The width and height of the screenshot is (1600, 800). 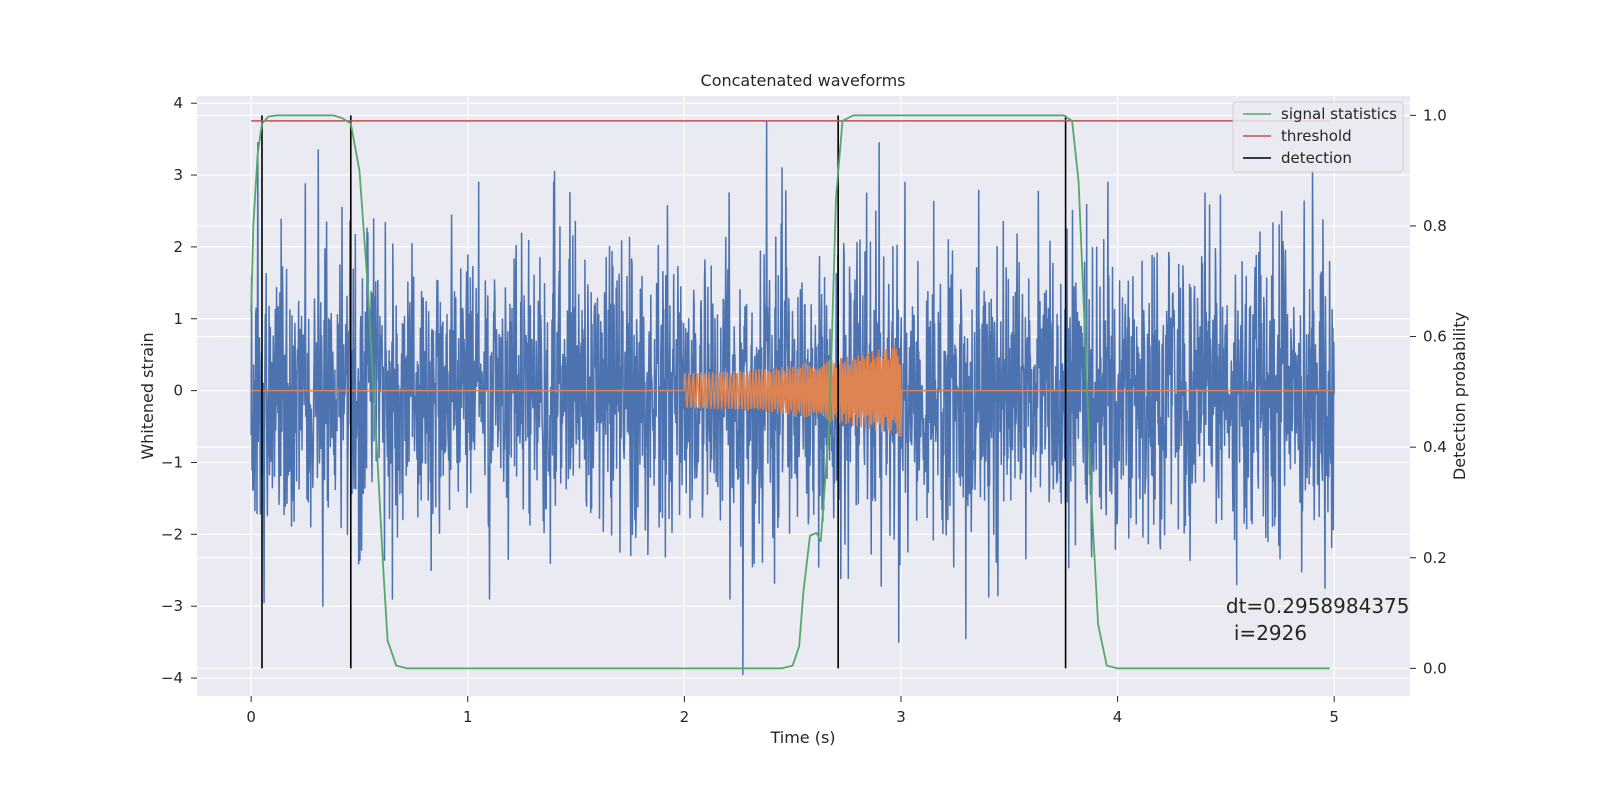 I want to click on y-tick-label: 1, so click(x=178, y=319).